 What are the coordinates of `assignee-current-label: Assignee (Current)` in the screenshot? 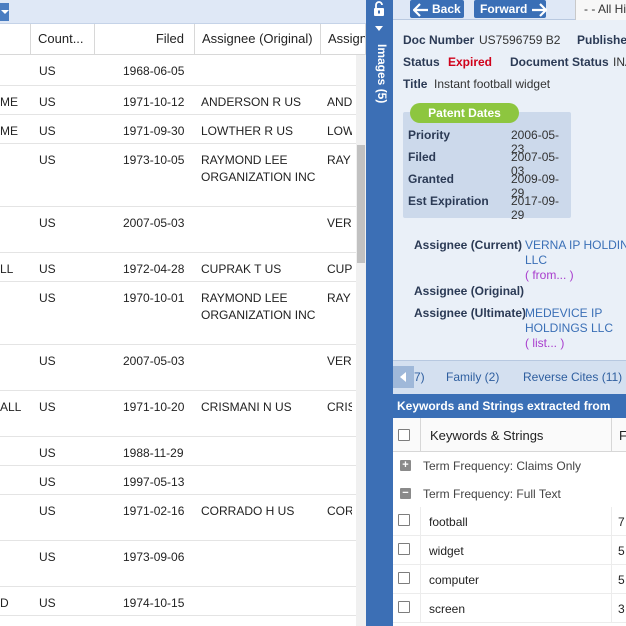 It's located at (468, 245).